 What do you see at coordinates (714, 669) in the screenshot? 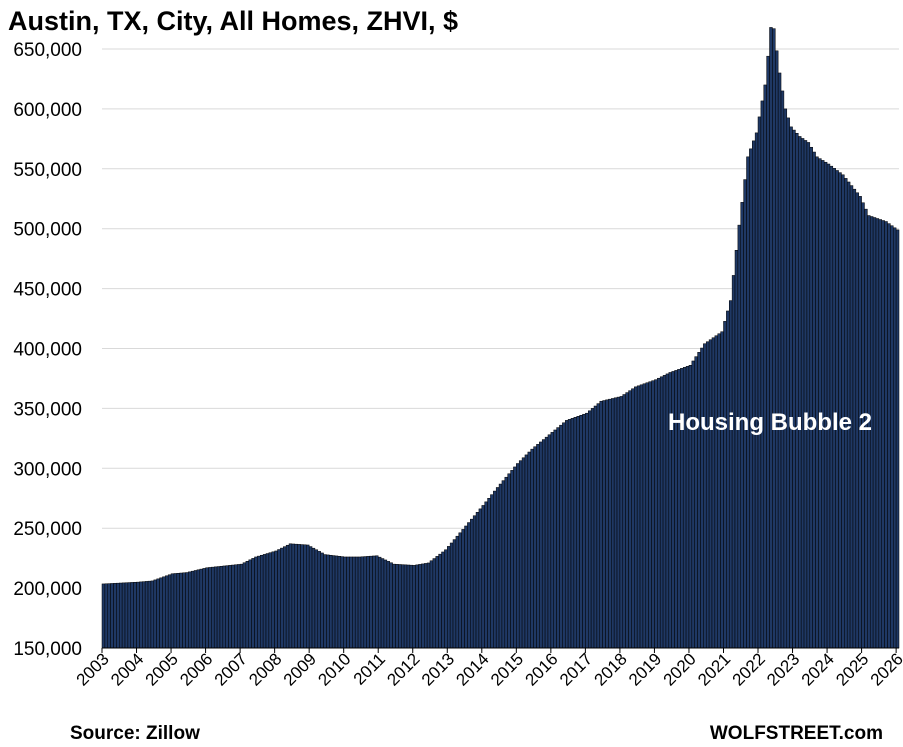
I see `x-tick-label: 2021` at bounding box center [714, 669].